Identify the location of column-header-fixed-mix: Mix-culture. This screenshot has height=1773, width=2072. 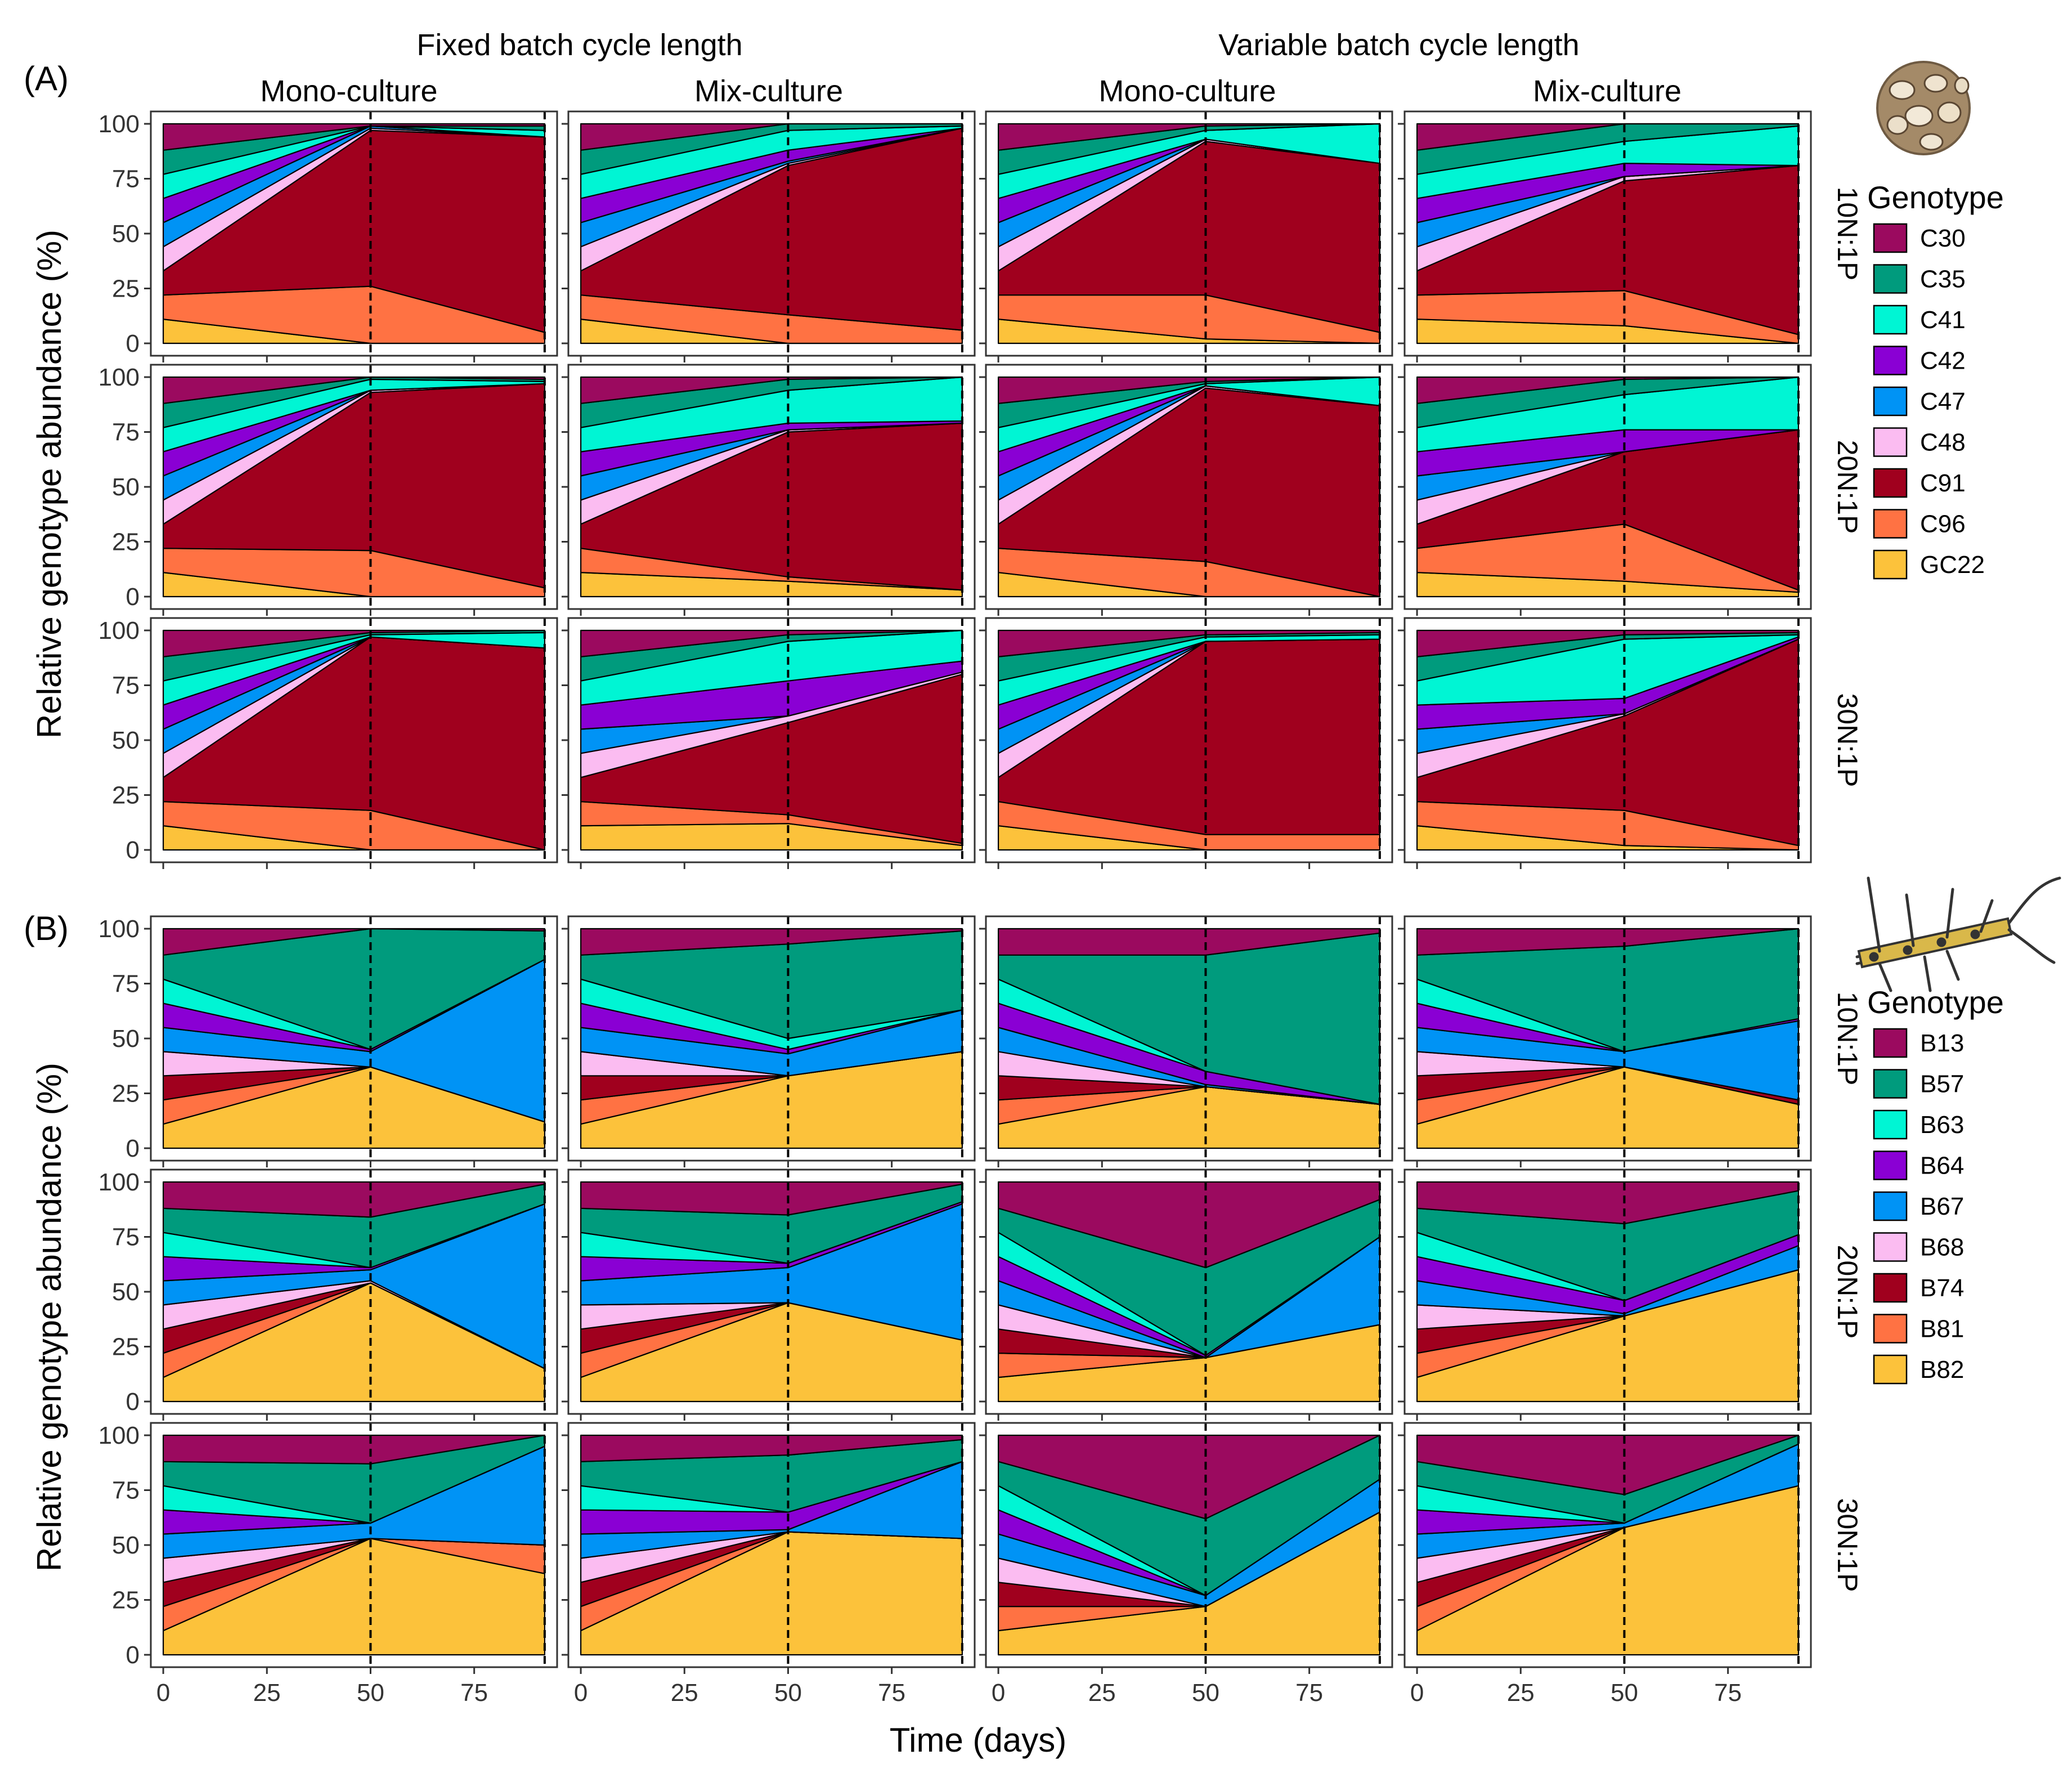
(768, 91).